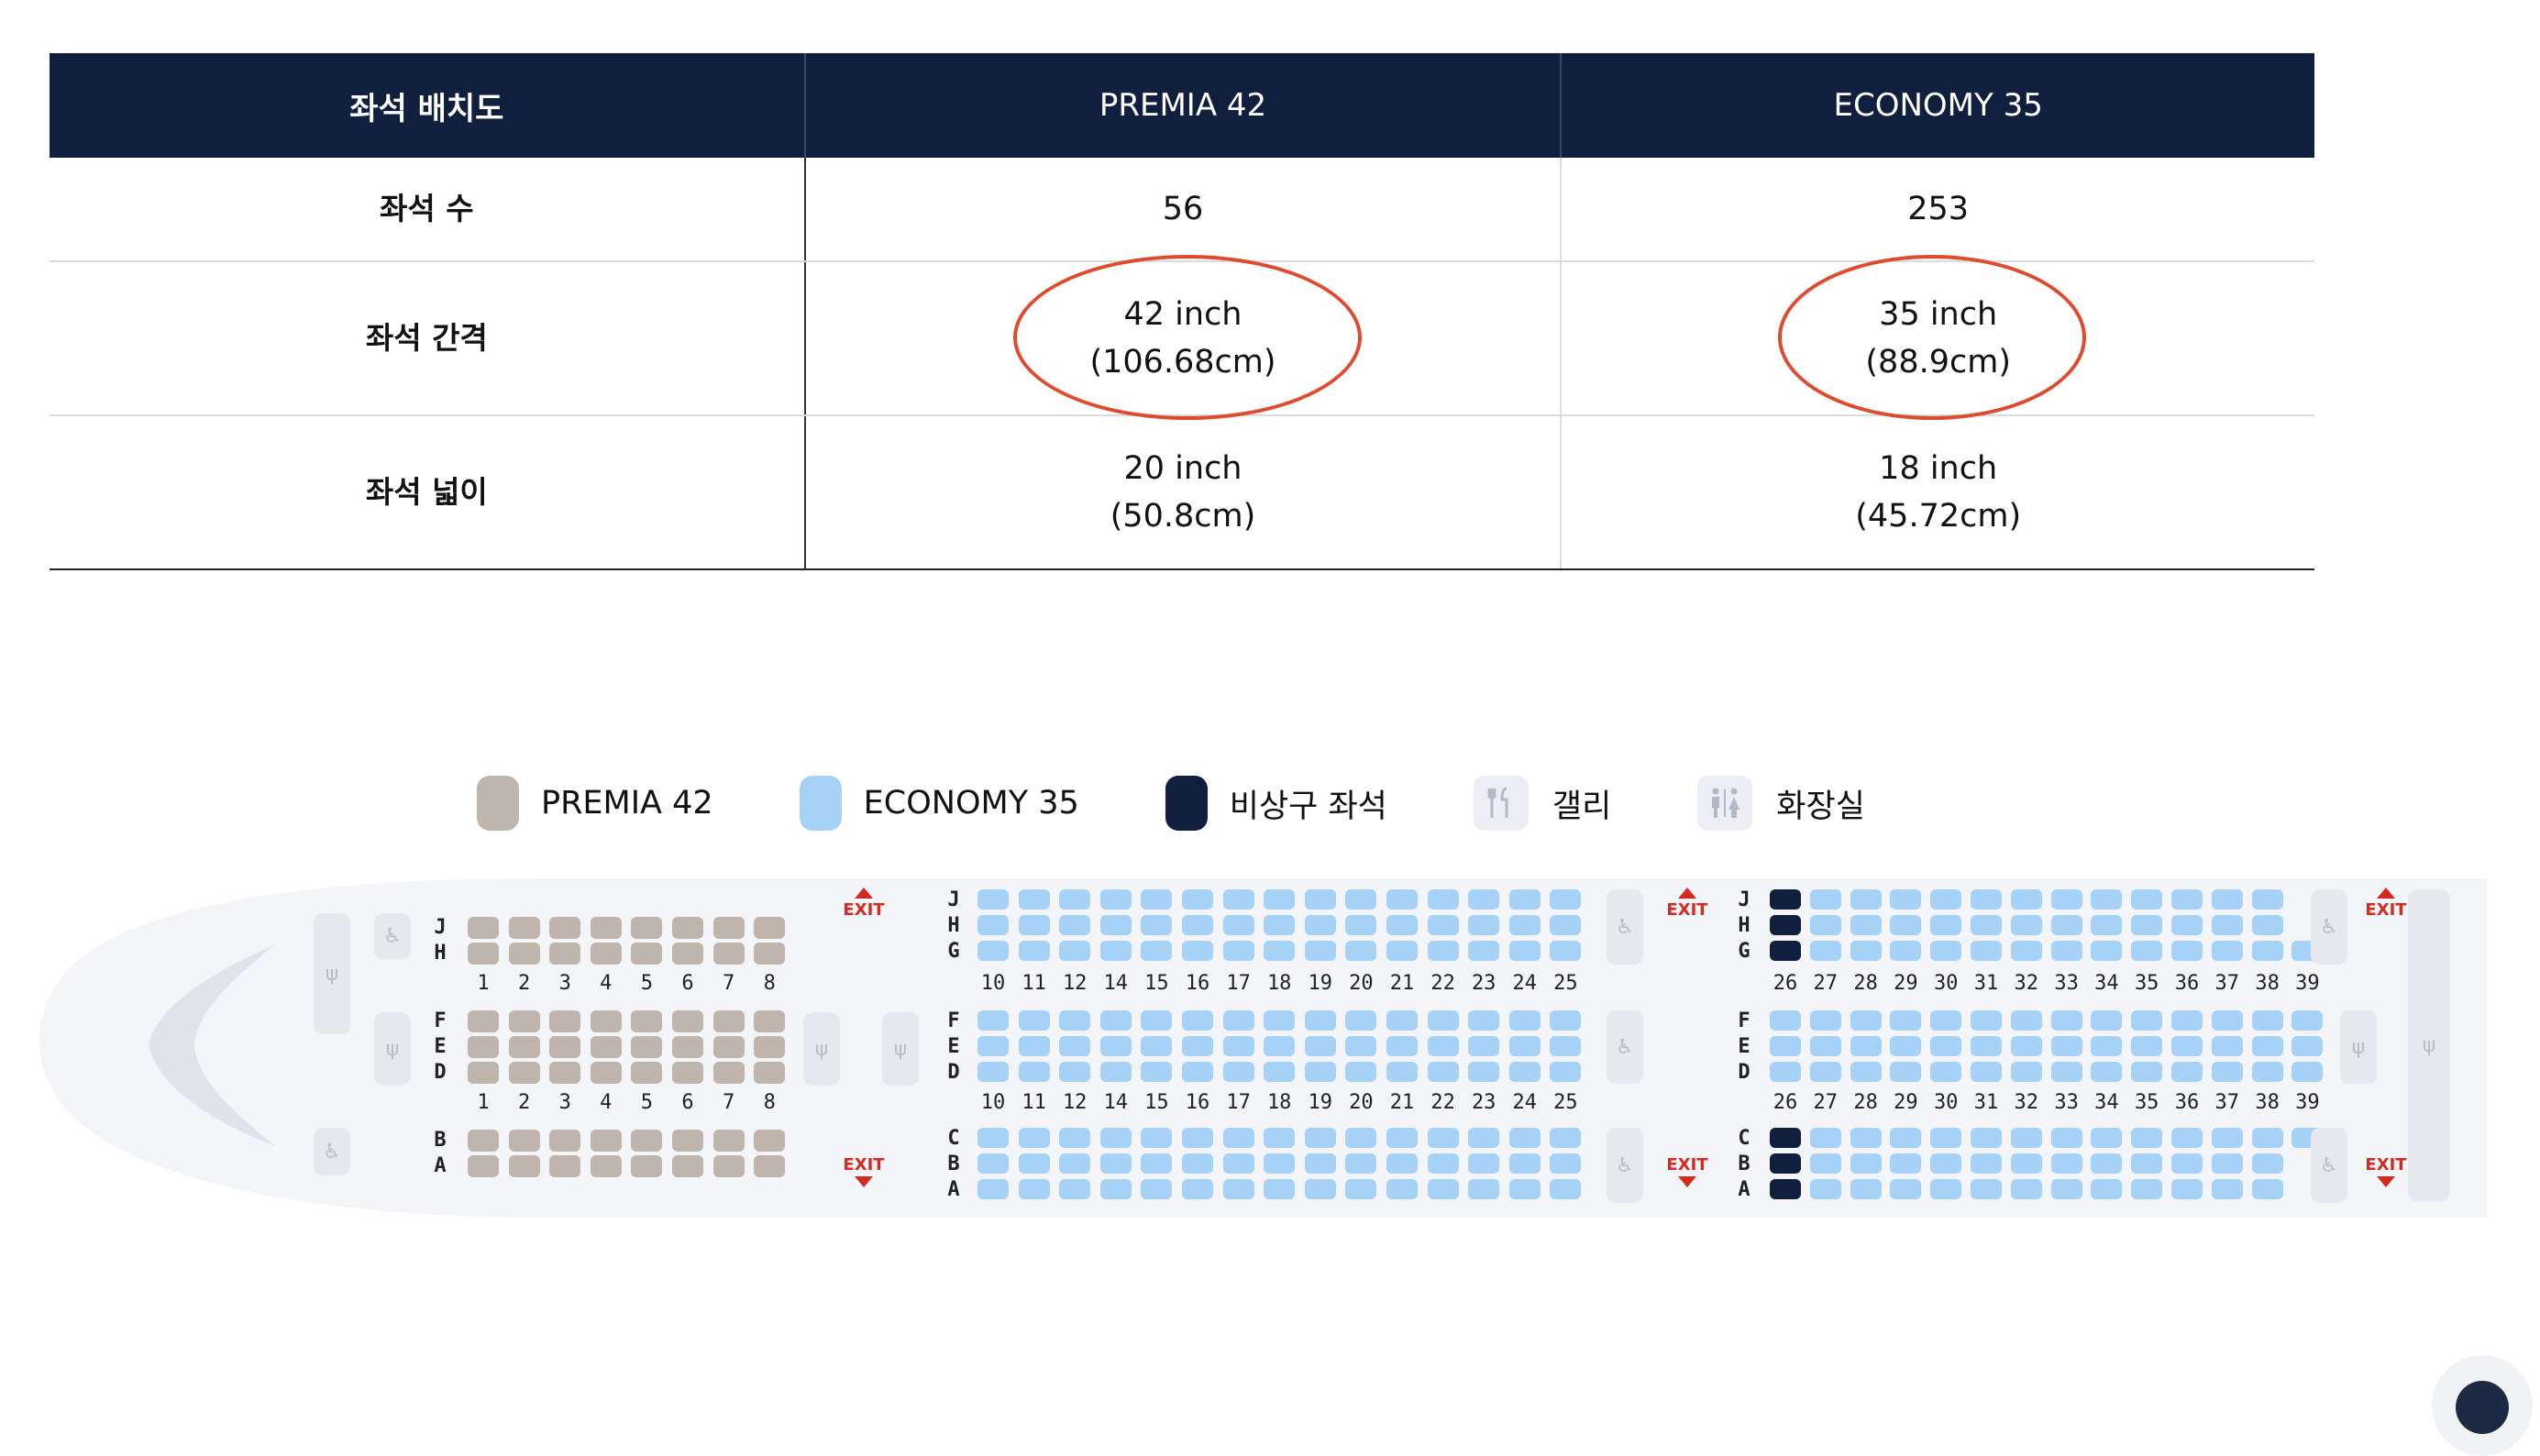 The image size is (2540, 1456). What do you see at coordinates (1280, 1046) in the screenshot?
I see `seat-18e` at bounding box center [1280, 1046].